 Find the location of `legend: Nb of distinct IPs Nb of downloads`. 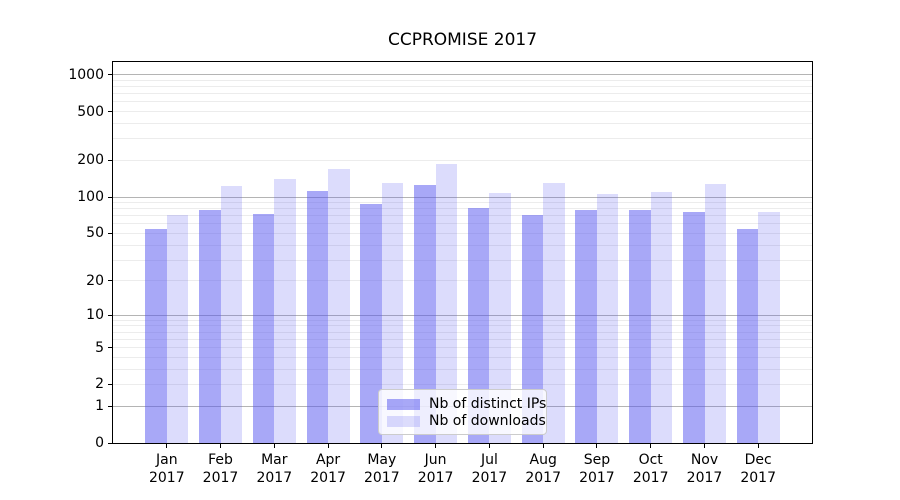

legend: Nb of distinct IPs Nb of downloads is located at coordinates (462, 412).